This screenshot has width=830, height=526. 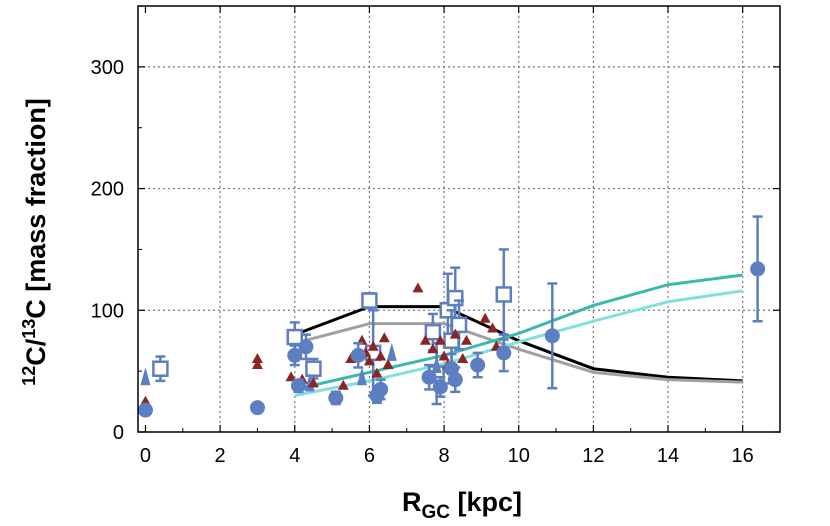 I want to click on x-axis-title-unit: [kpc], so click(x=486, y=502).